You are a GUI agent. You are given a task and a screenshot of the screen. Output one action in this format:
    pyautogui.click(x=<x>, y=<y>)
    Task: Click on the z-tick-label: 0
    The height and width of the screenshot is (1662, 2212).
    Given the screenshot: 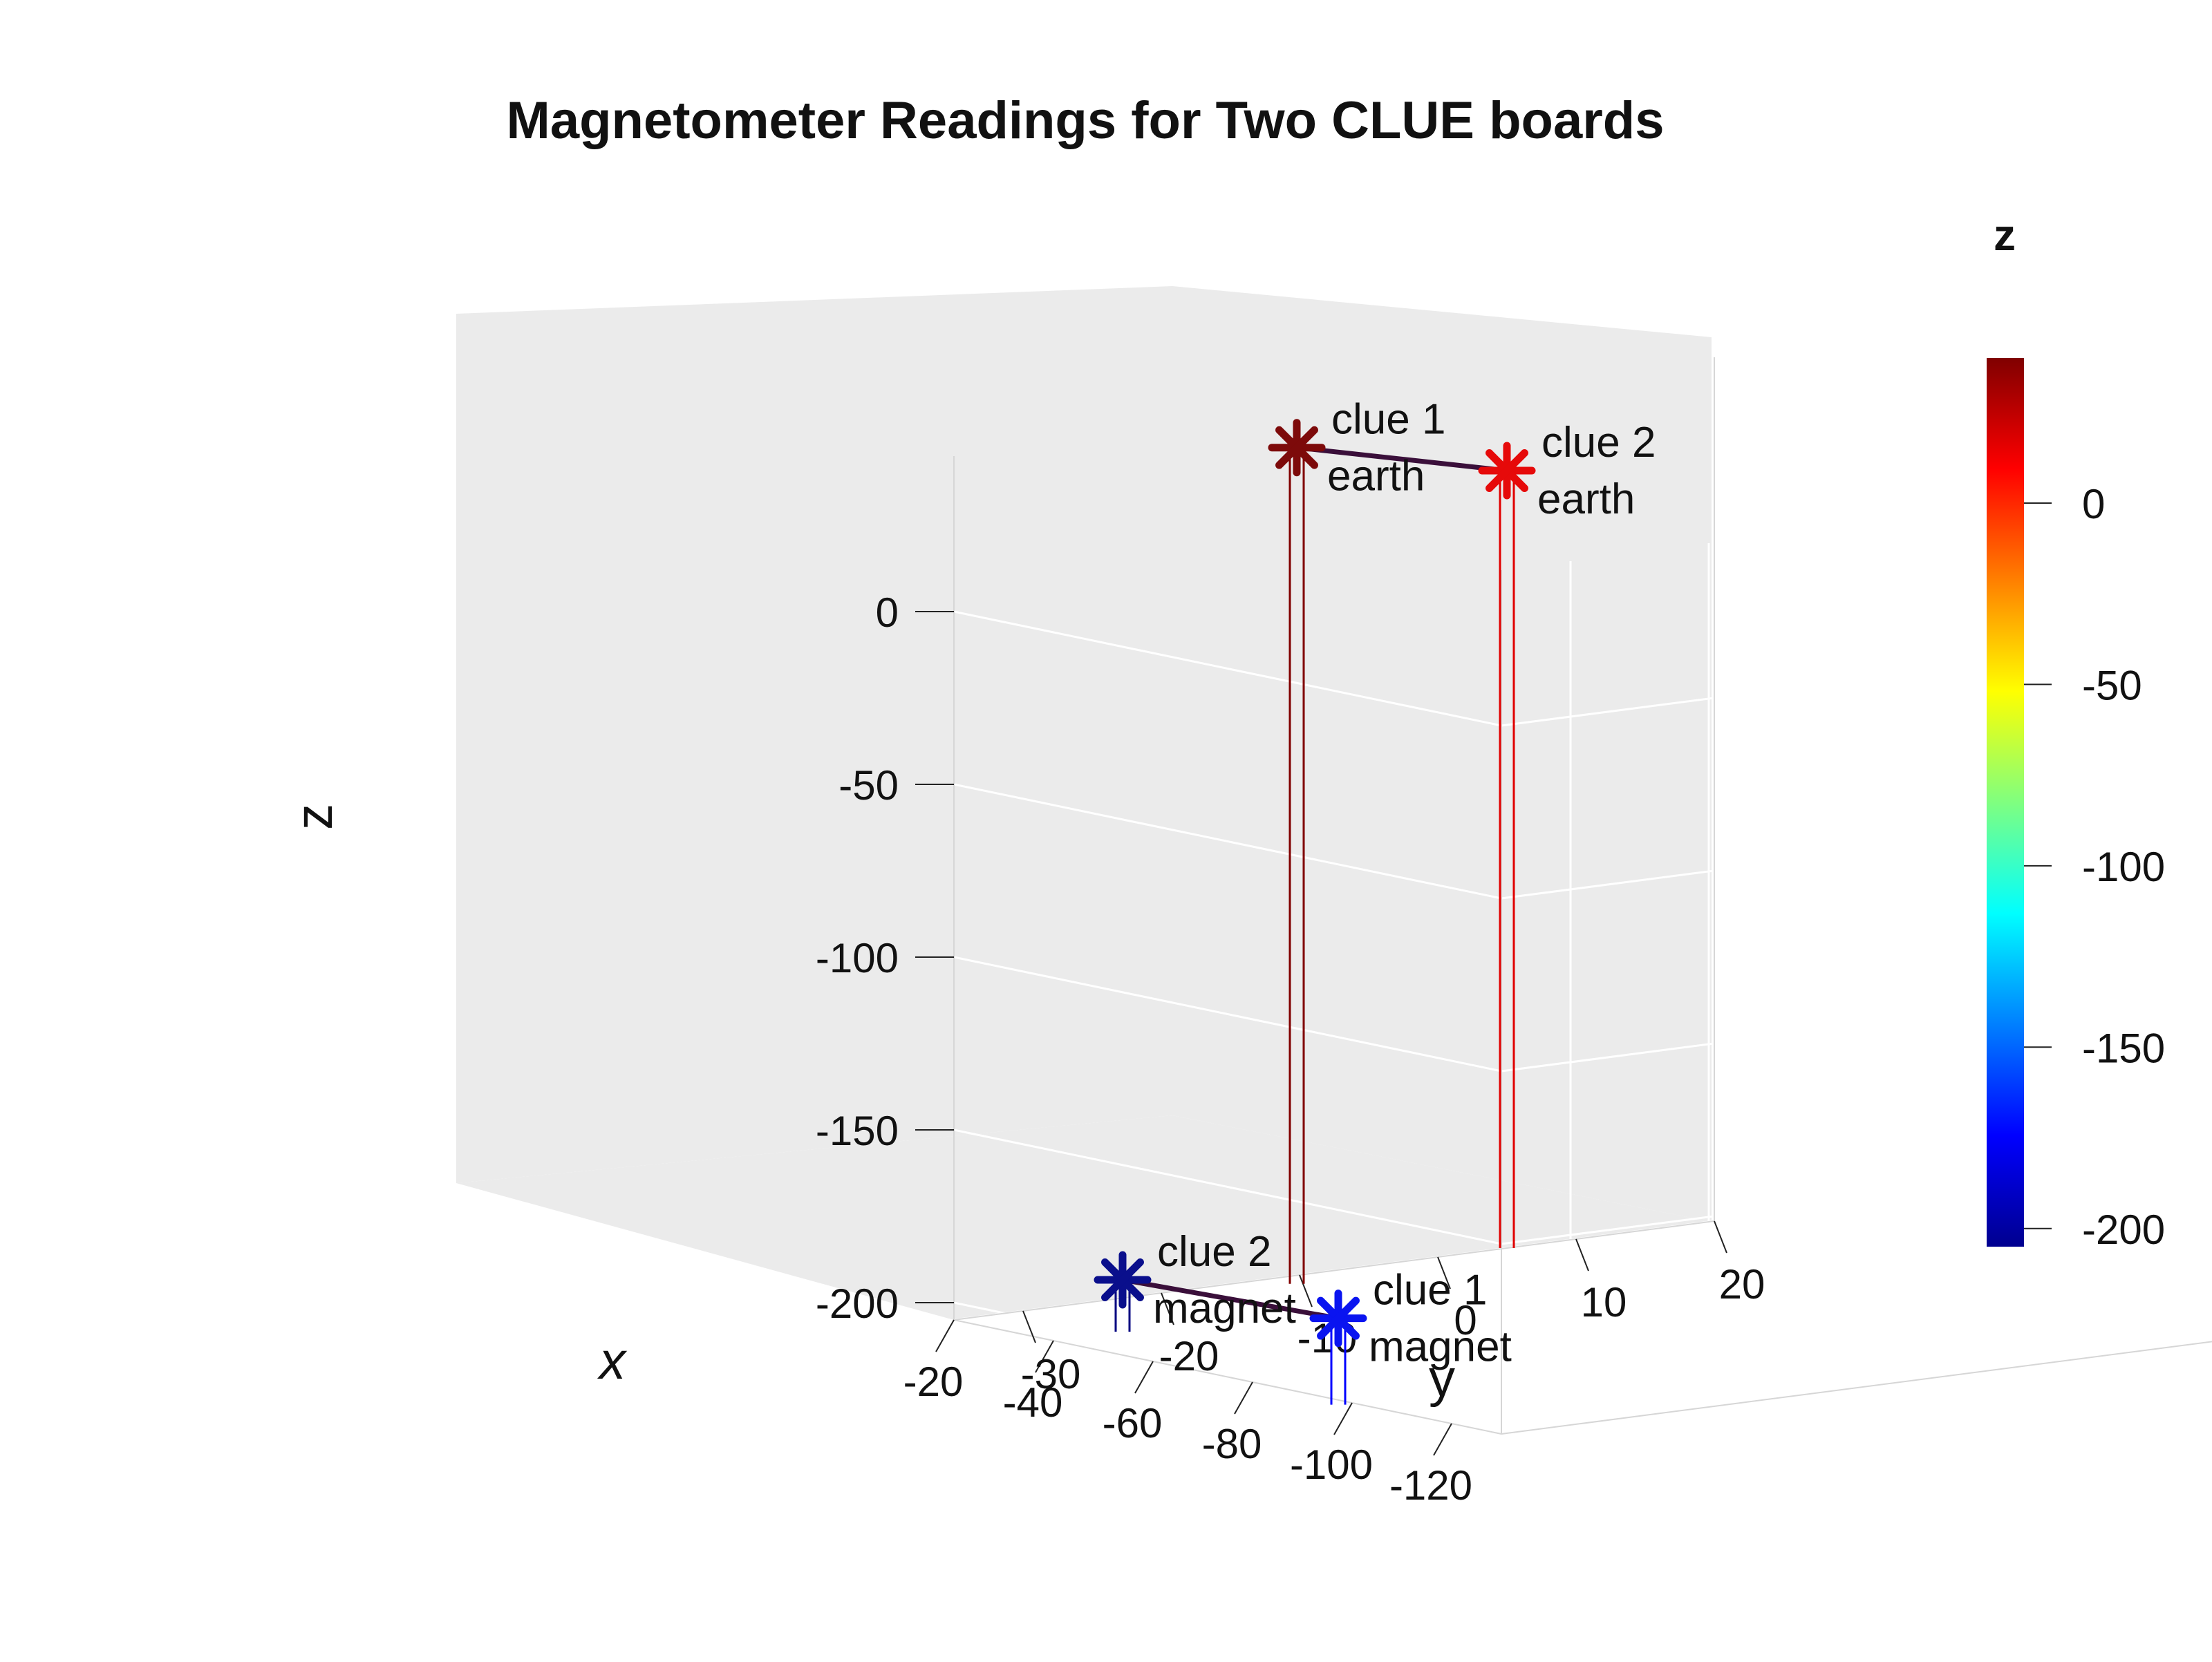 What is the action you would take?
    pyautogui.click(x=887, y=612)
    